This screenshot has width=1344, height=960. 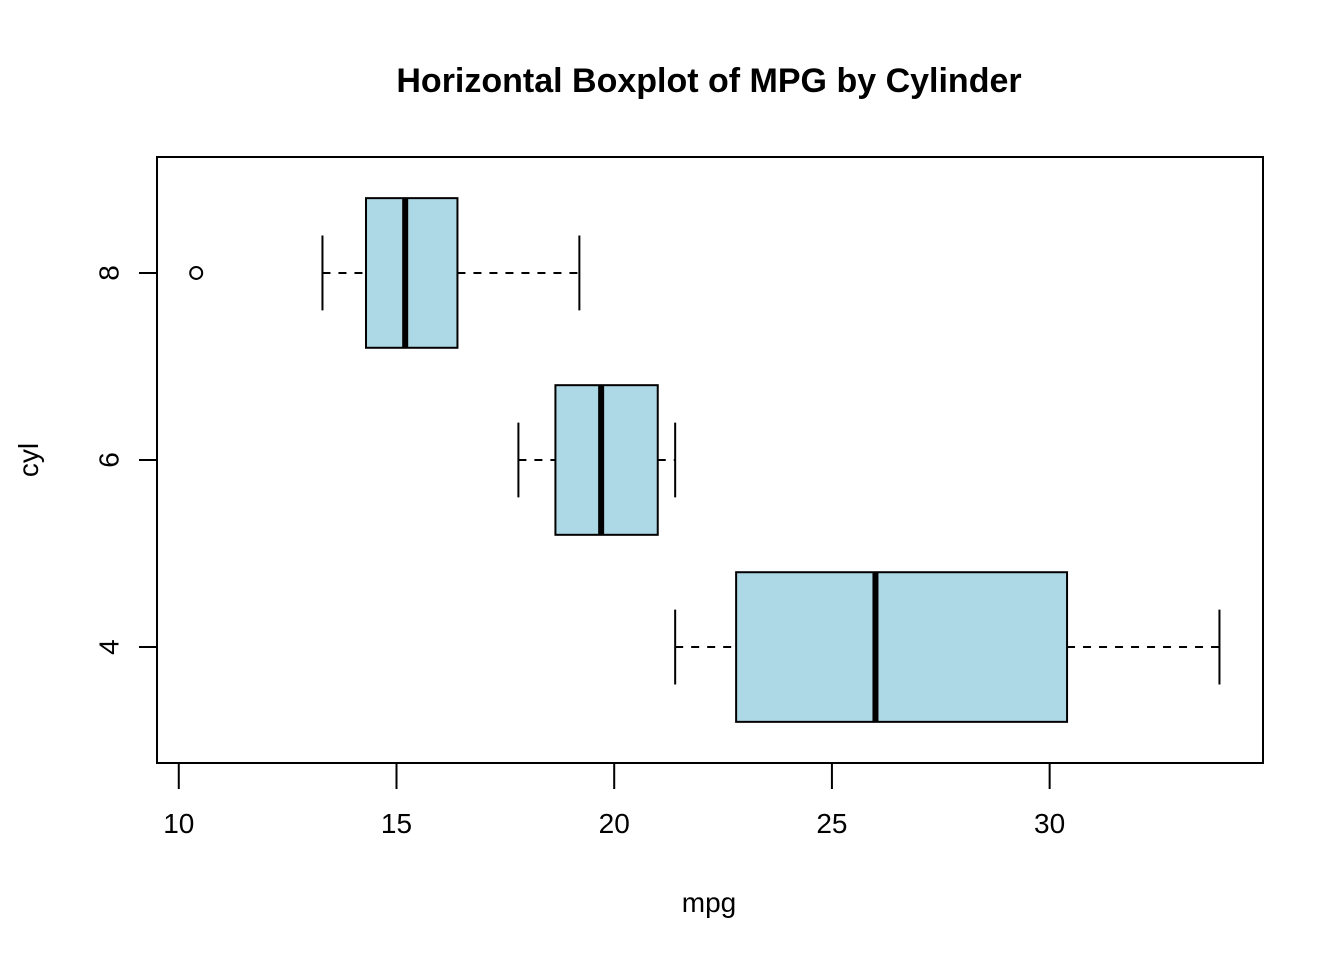 What do you see at coordinates (614, 823) in the screenshot?
I see `x-tick-label-20: 20` at bounding box center [614, 823].